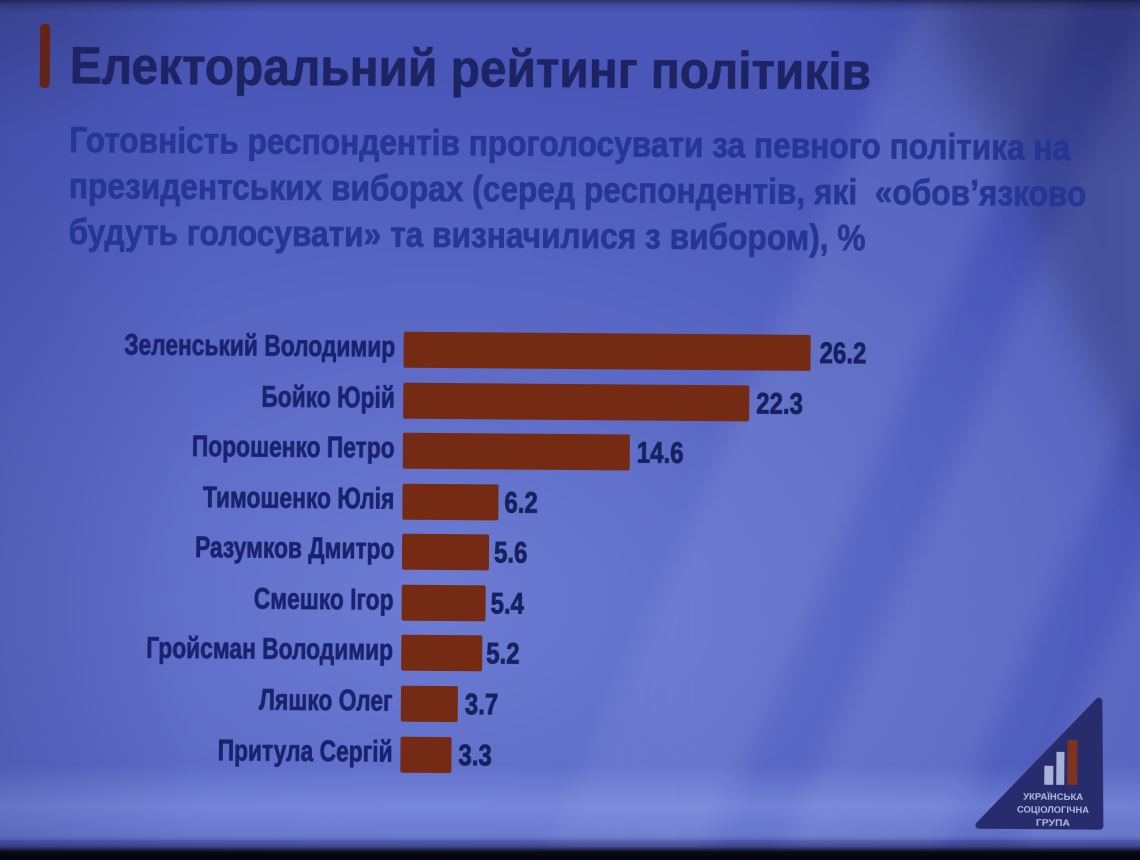  I want to click on svg-text: СОЦІОЛОГІЧНА, so click(1053, 811).